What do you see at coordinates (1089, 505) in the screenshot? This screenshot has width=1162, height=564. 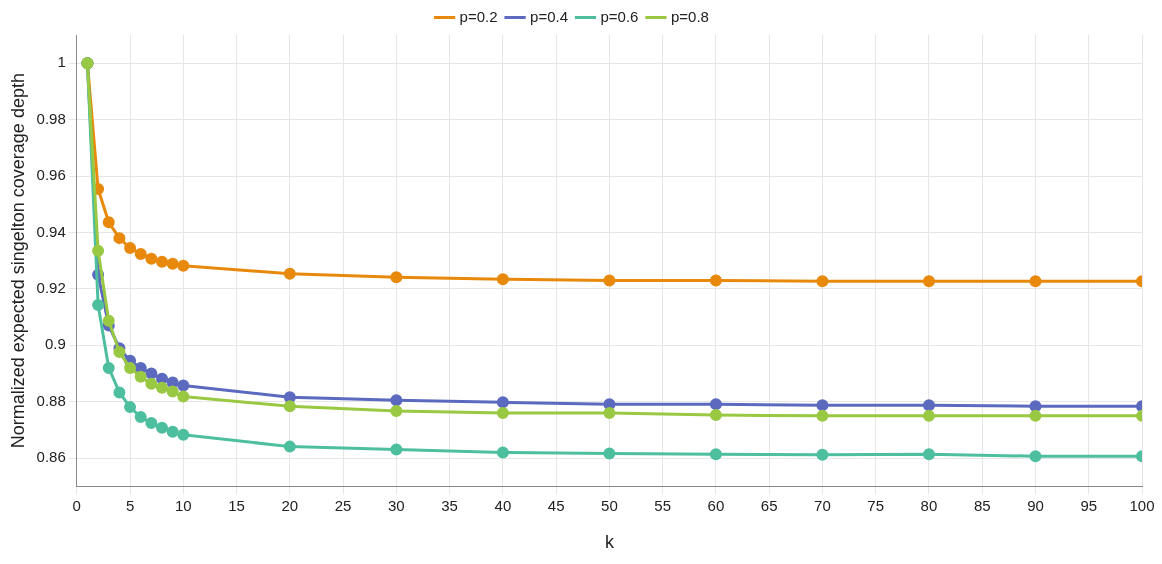 I see `x-tick-label: 95` at bounding box center [1089, 505].